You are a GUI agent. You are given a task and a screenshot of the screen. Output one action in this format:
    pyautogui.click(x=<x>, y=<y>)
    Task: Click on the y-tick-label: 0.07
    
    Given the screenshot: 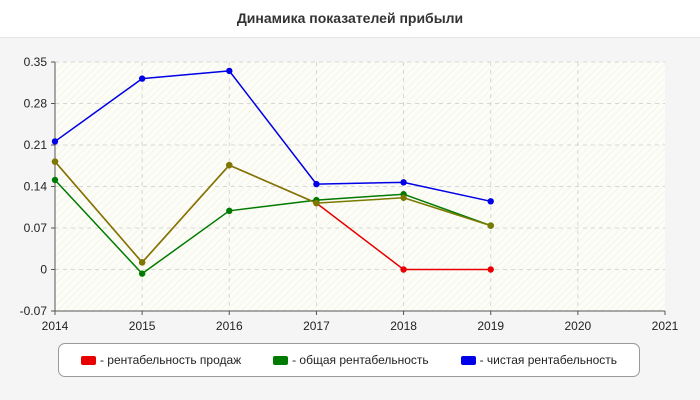 What is the action you would take?
    pyautogui.click(x=36, y=228)
    